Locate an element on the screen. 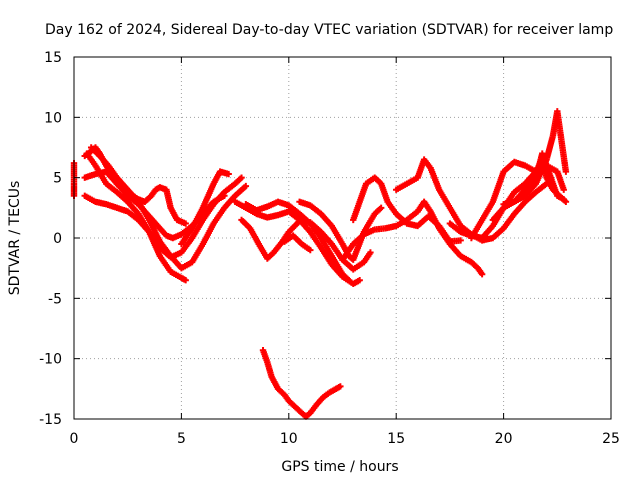  x-tick-label: 15 is located at coordinates (396, 439).